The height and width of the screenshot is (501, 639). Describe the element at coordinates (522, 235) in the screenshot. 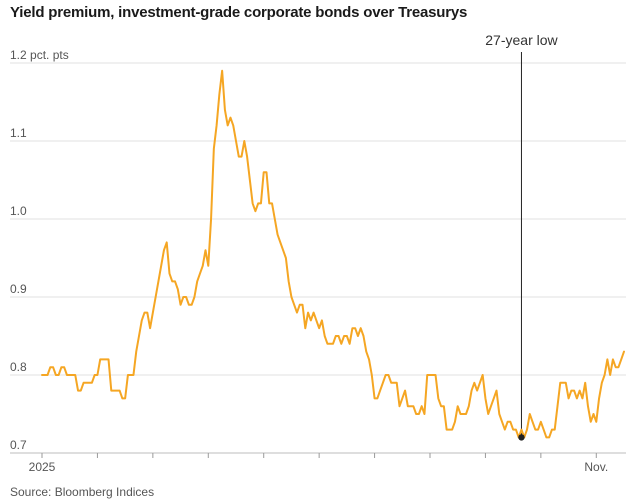

I see `annotation-27-year-low: 27-year low` at that location.